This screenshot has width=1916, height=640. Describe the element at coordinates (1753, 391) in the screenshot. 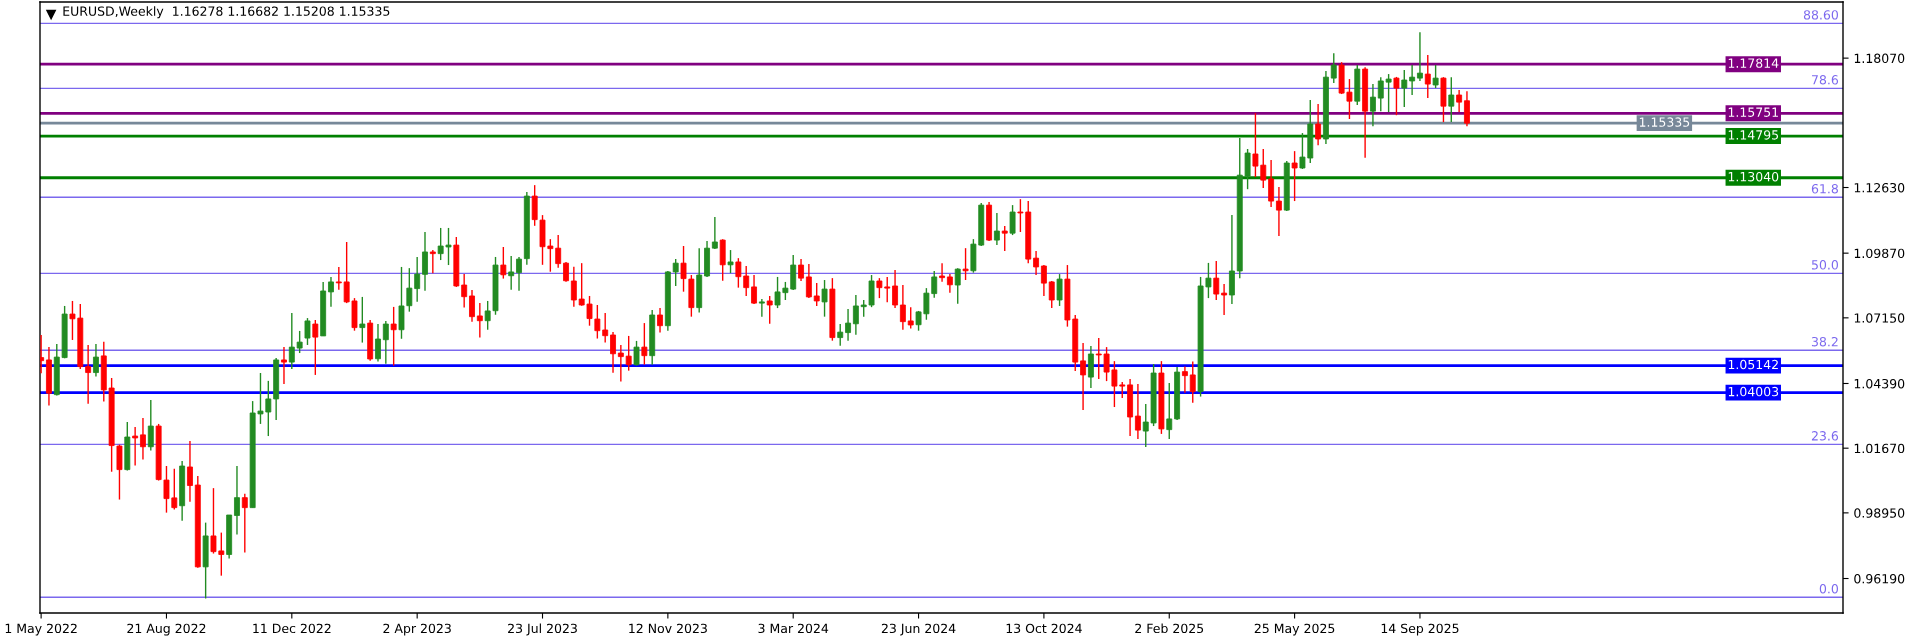

I see `ref-line-label: 1.04003` at that location.